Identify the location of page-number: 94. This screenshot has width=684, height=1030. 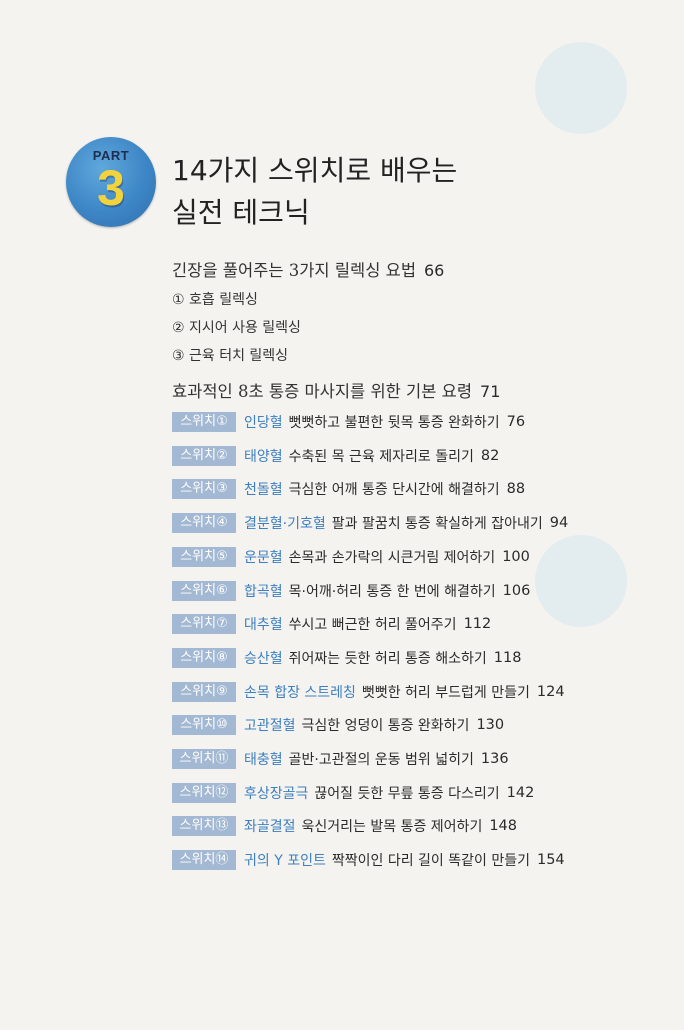
(559, 523).